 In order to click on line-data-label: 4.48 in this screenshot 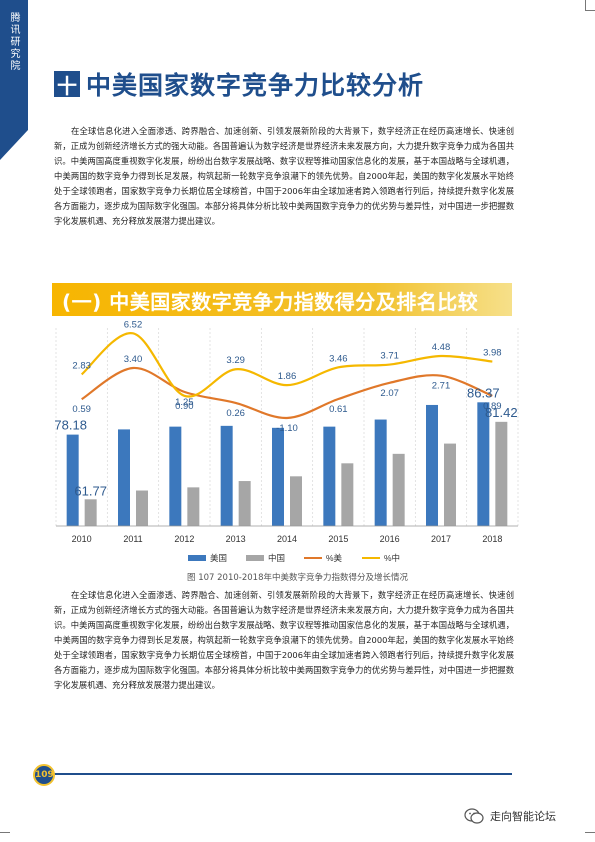, I will do `click(441, 347)`.